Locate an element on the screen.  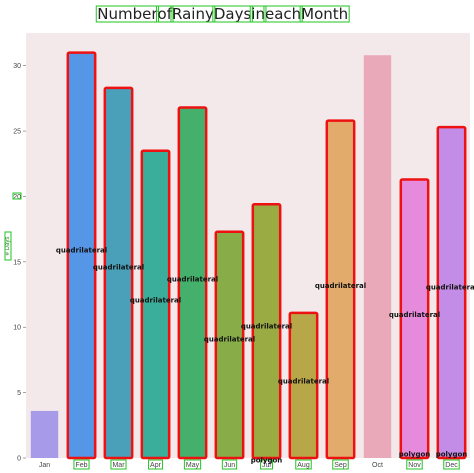
bar-nov is located at coordinates (414, 319).